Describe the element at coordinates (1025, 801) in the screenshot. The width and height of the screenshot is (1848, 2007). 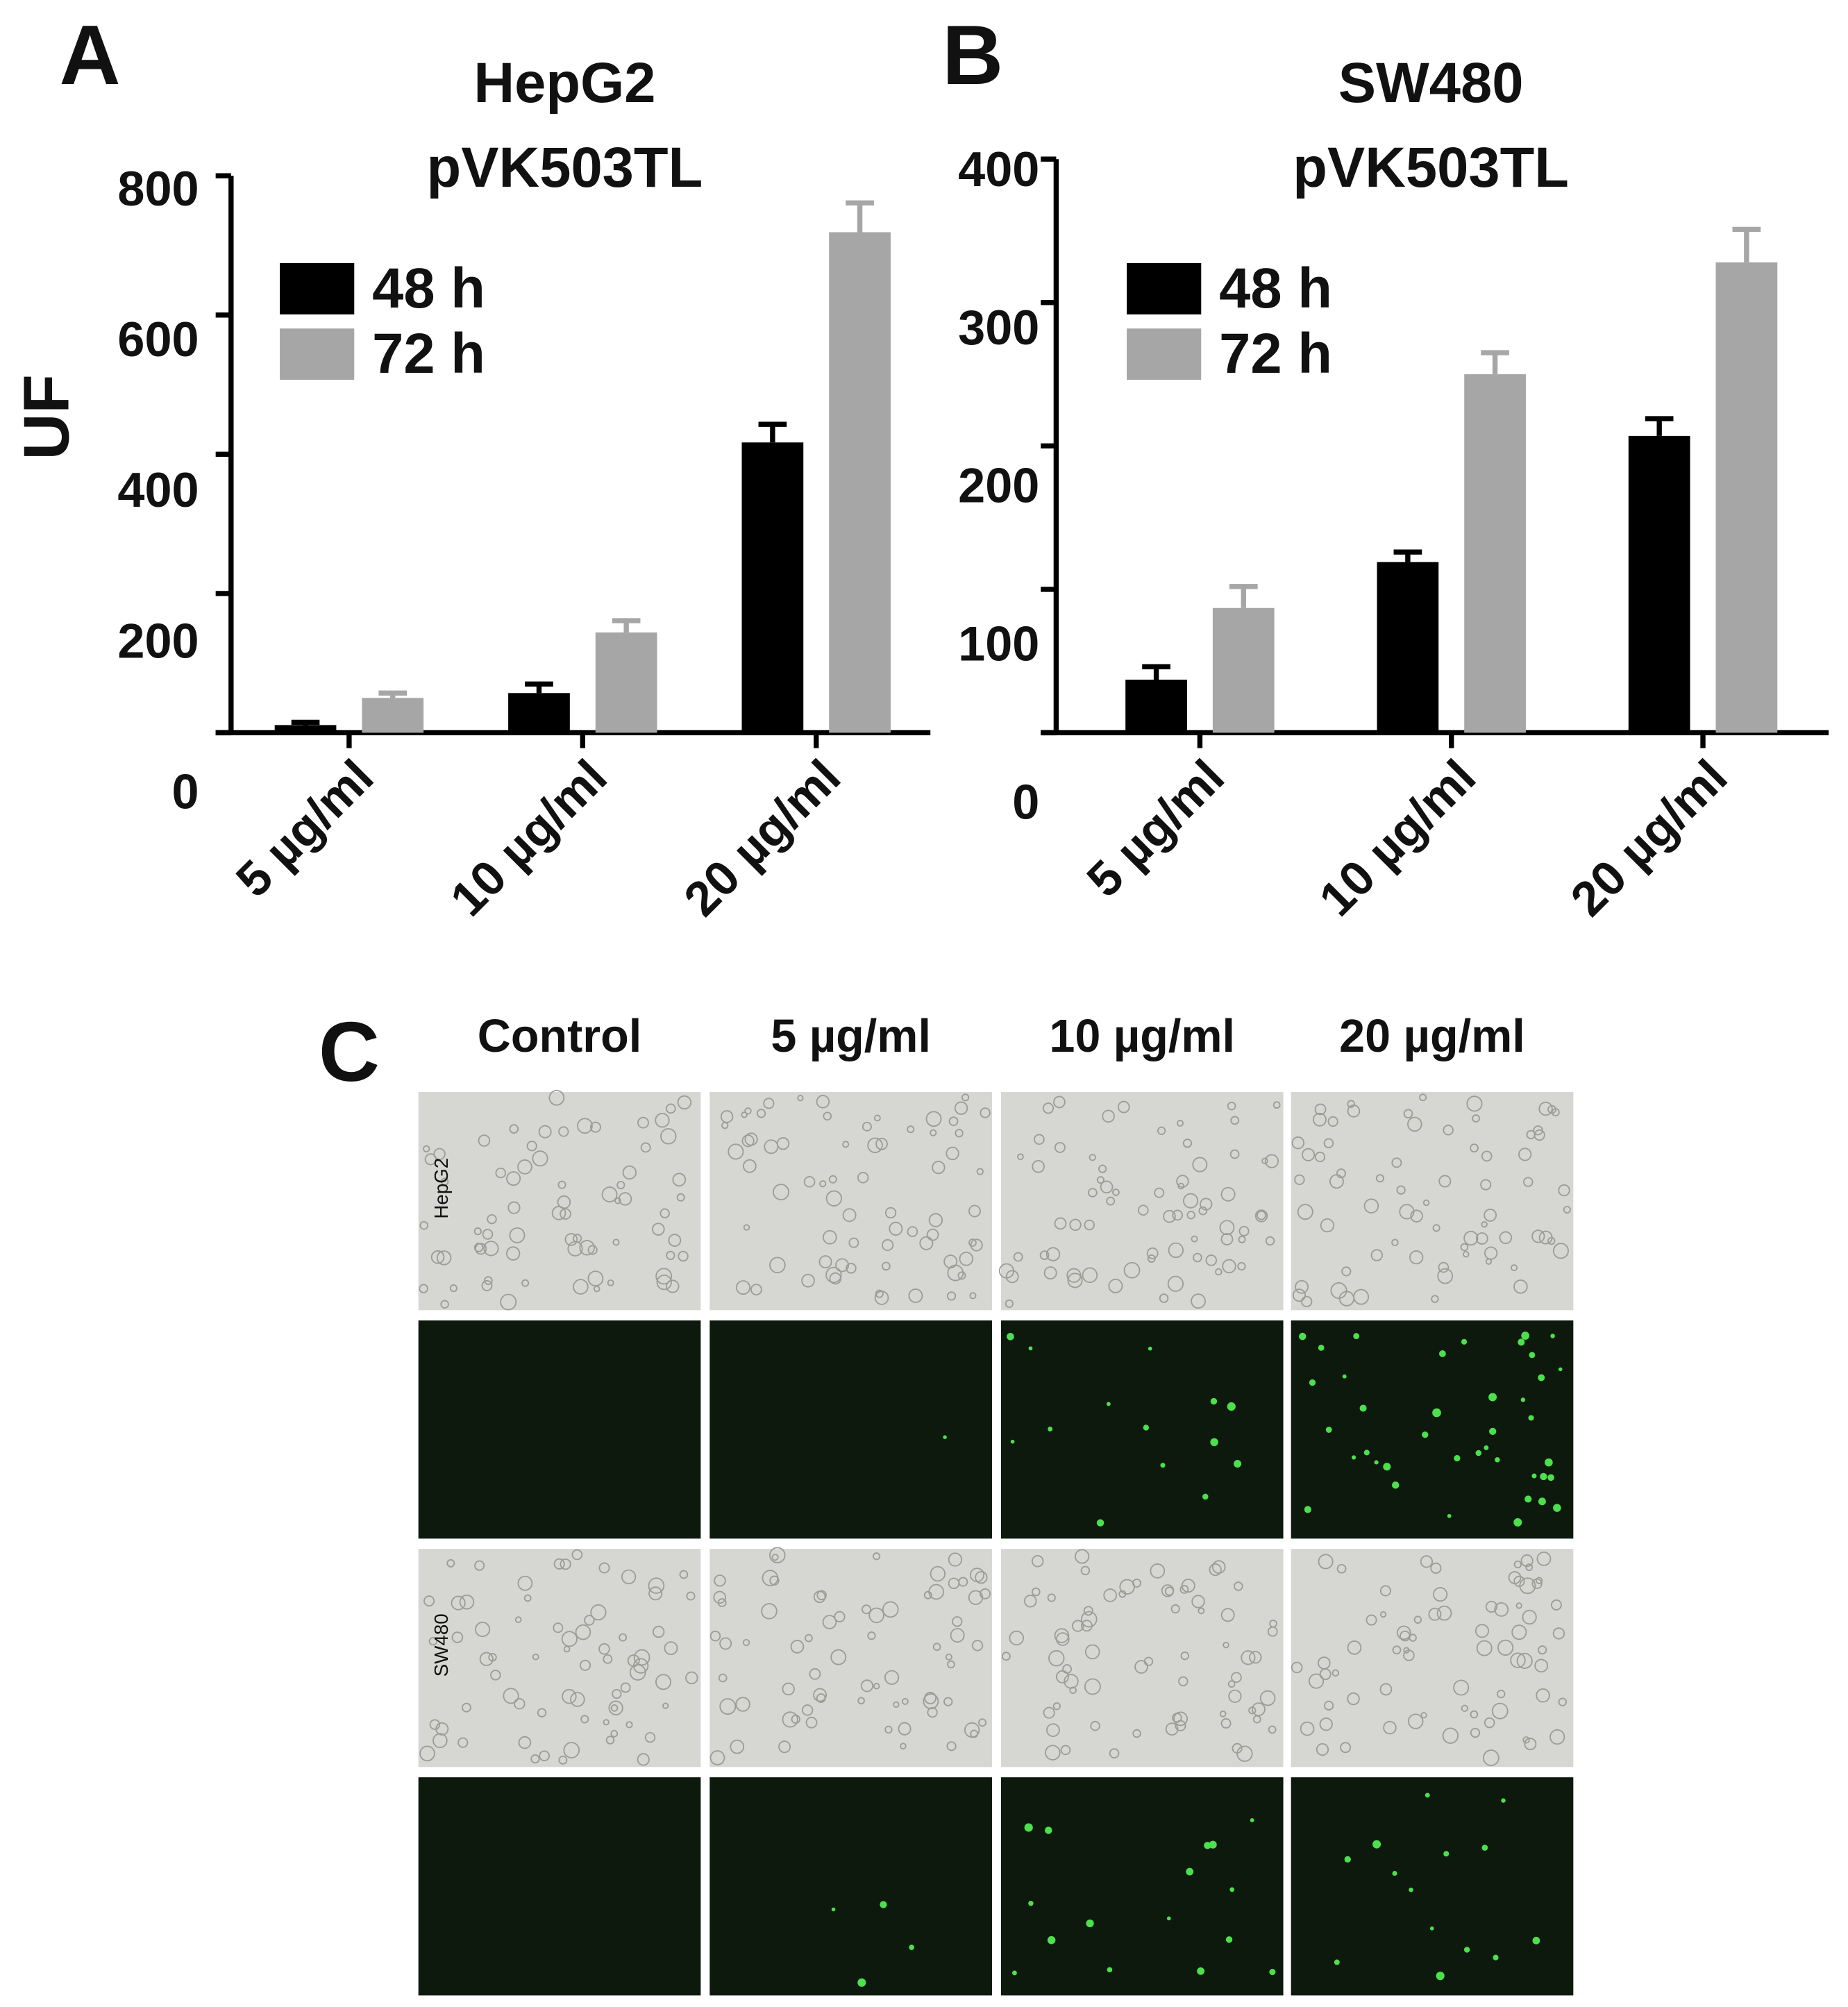
I see `y-tick-label: 0` at that location.